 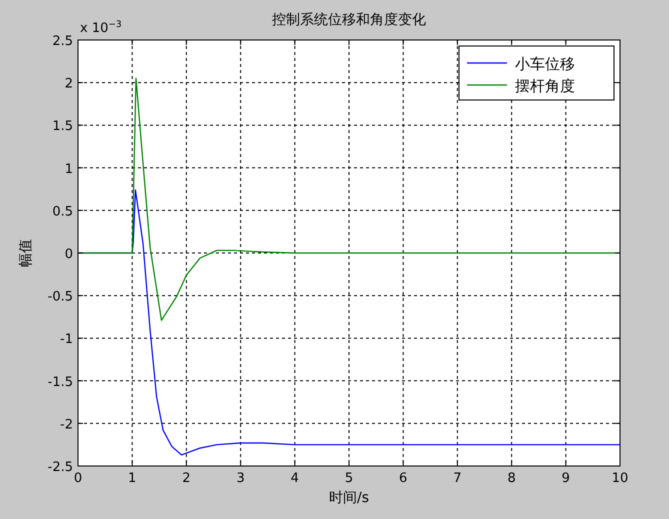 I want to click on y-tick-label: 1, so click(x=68, y=169).